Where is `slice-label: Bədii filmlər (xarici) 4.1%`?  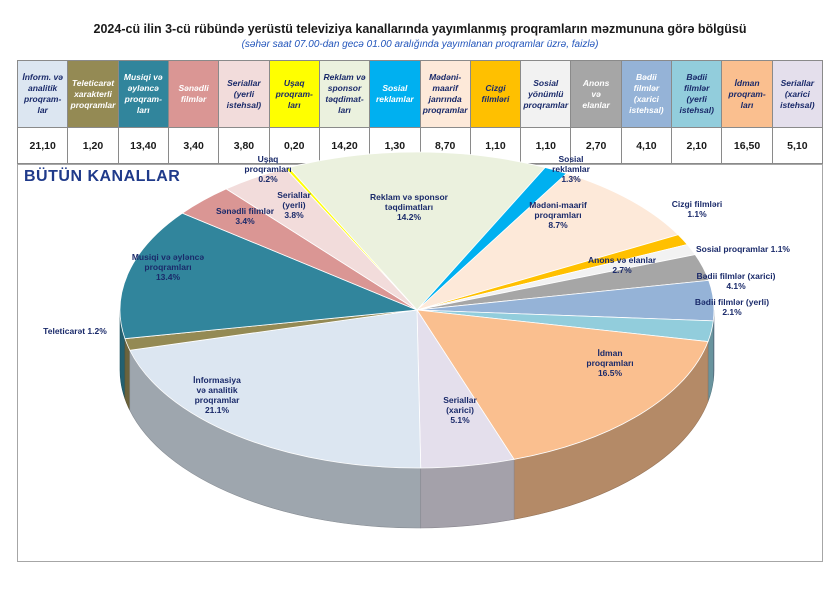 slice-label: Bədii filmlər (xarici) 4.1% is located at coordinates (736, 281).